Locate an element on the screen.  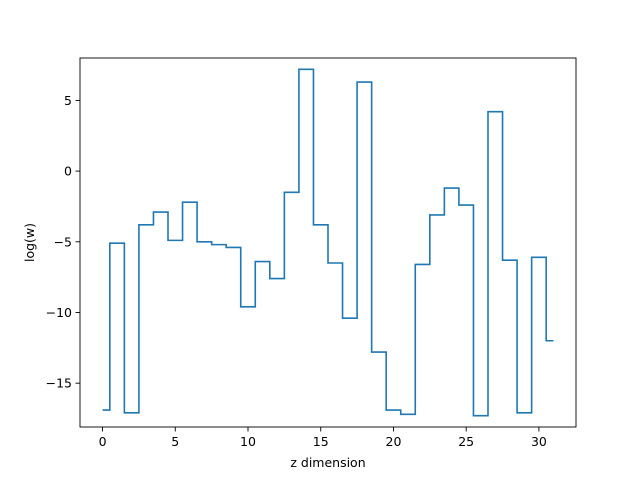
x-axis-ticks: 0 5 10 15 20 25 30 is located at coordinates (323, 438).